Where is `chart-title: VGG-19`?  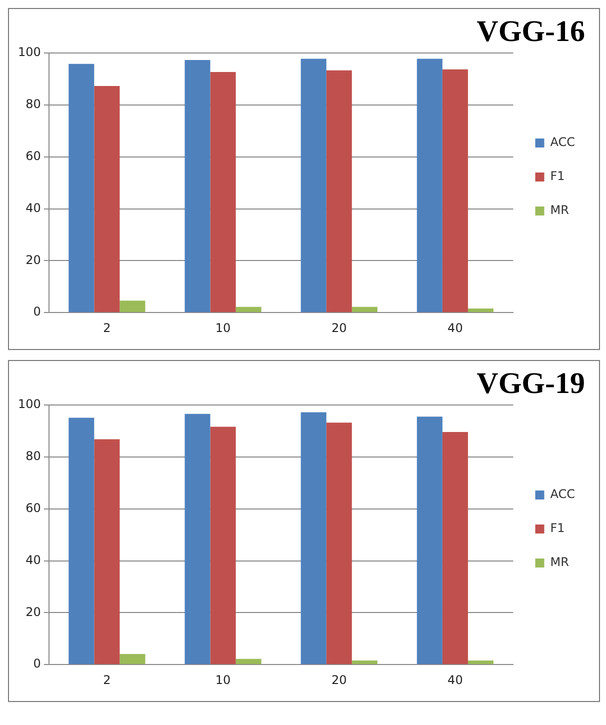
chart-title: VGG-19 is located at coordinates (530, 383).